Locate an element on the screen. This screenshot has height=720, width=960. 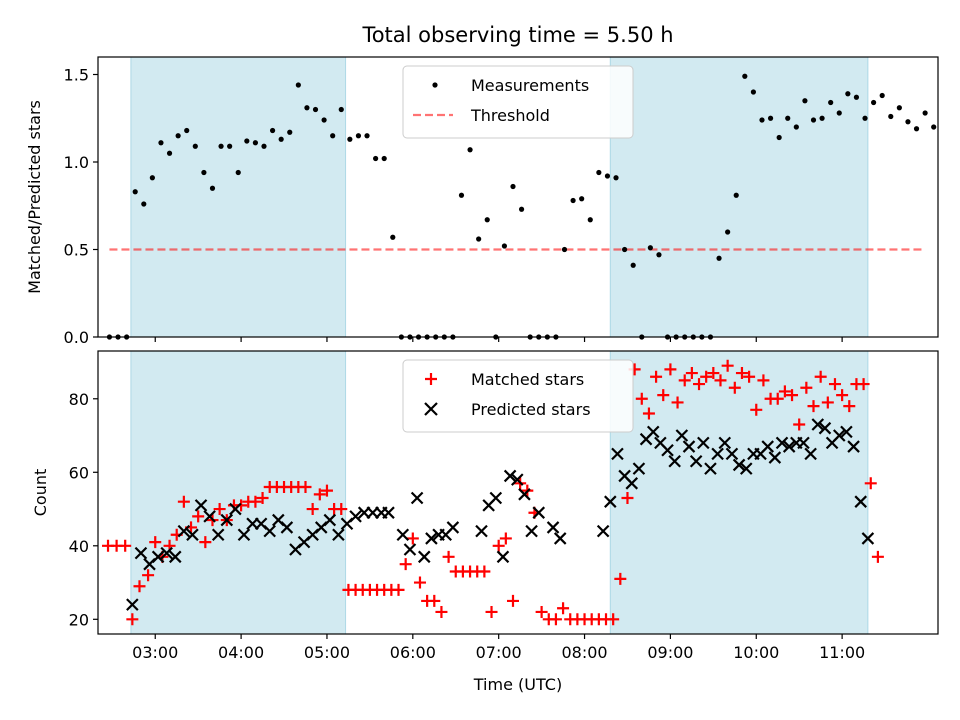
y-tick-label: 1.0 is located at coordinates (76, 162).